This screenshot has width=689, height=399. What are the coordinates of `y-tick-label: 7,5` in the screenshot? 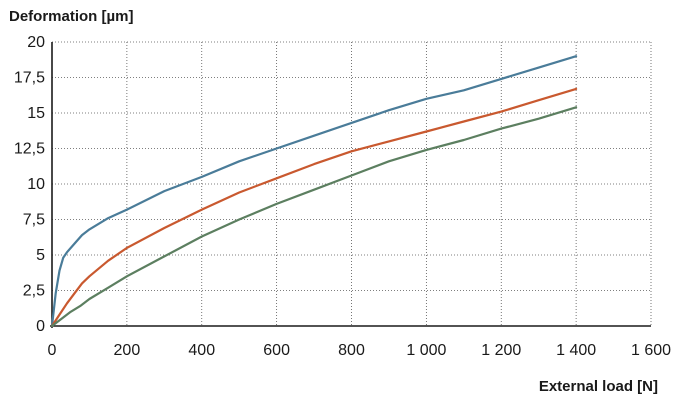 It's located at (34, 220).